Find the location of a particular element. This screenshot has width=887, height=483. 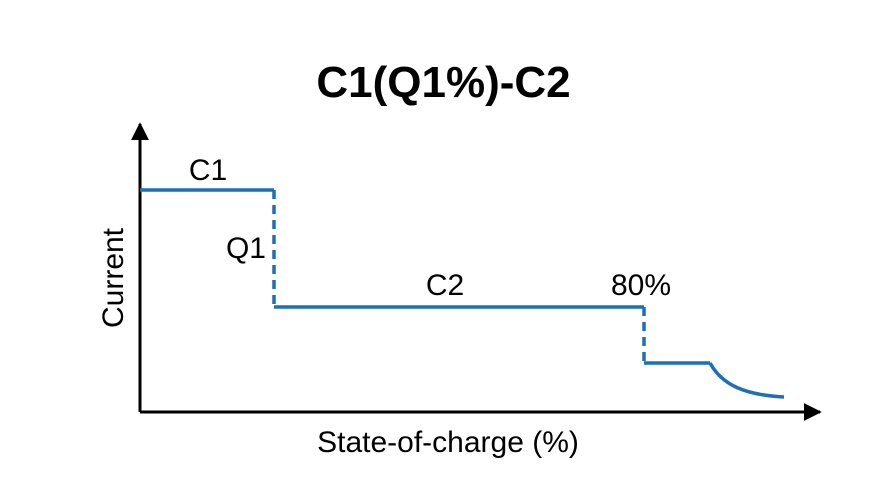

c2-label: C2 is located at coordinates (445, 285).